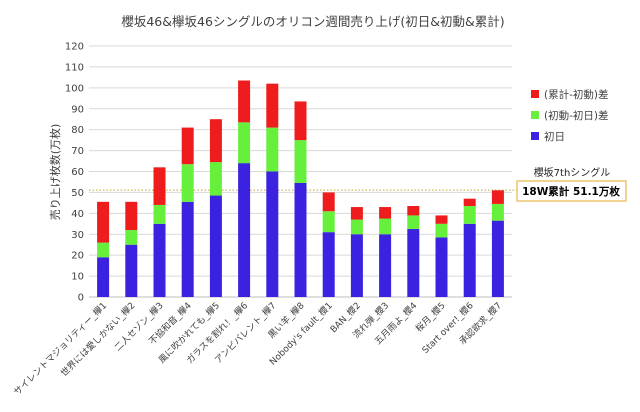 The width and height of the screenshot is (640, 412). I want to click on annotation-value: 18W累計 51.1万枚, so click(571, 191).